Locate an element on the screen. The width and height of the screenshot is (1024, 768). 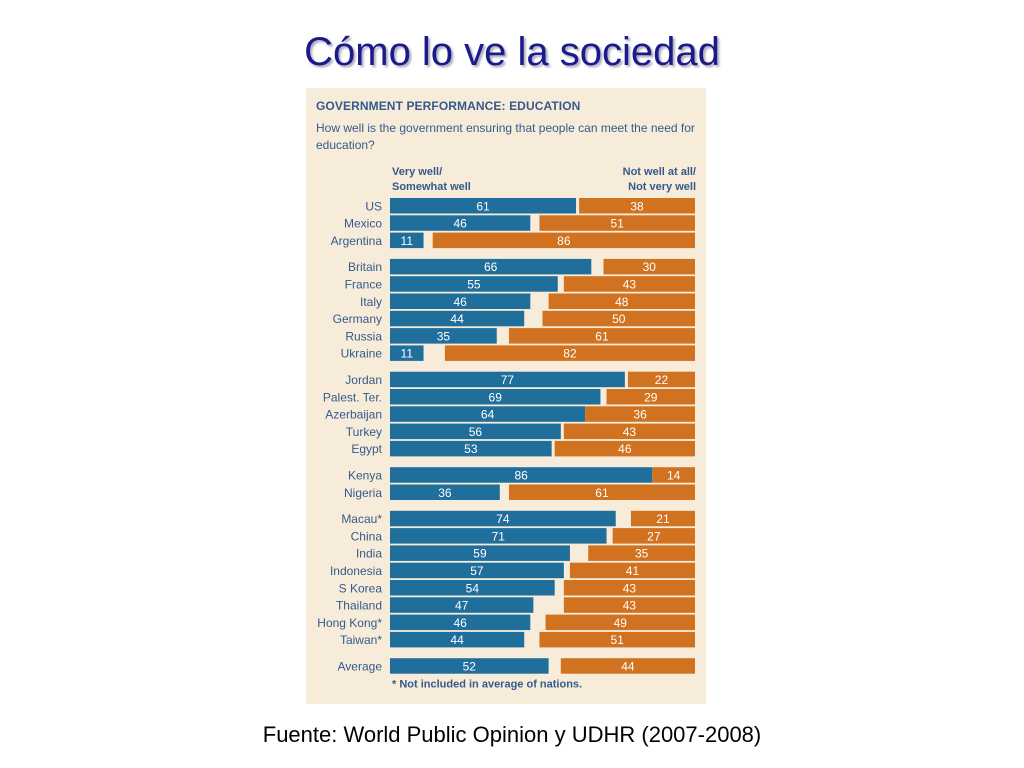
country-label: Britain is located at coordinates (365, 267).